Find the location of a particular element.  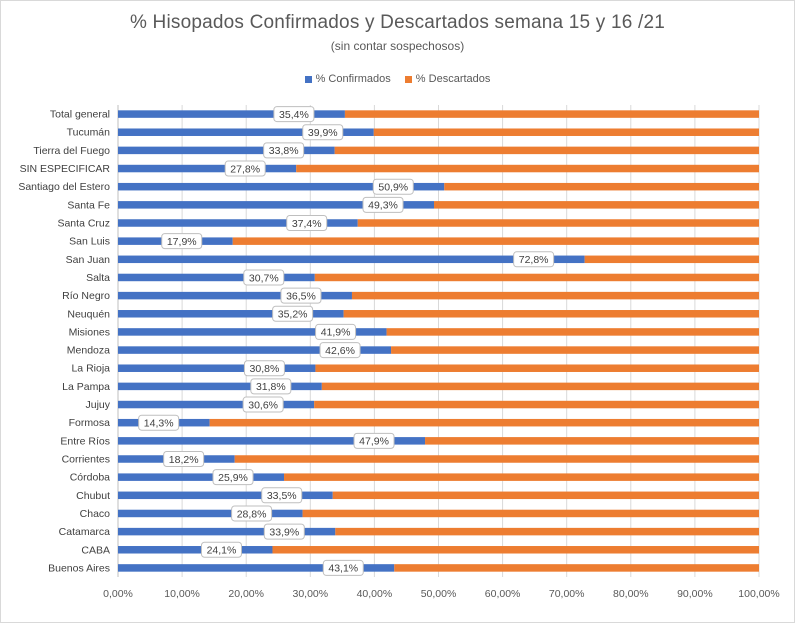

category-label: Santiago del Estero is located at coordinates (64, 187).